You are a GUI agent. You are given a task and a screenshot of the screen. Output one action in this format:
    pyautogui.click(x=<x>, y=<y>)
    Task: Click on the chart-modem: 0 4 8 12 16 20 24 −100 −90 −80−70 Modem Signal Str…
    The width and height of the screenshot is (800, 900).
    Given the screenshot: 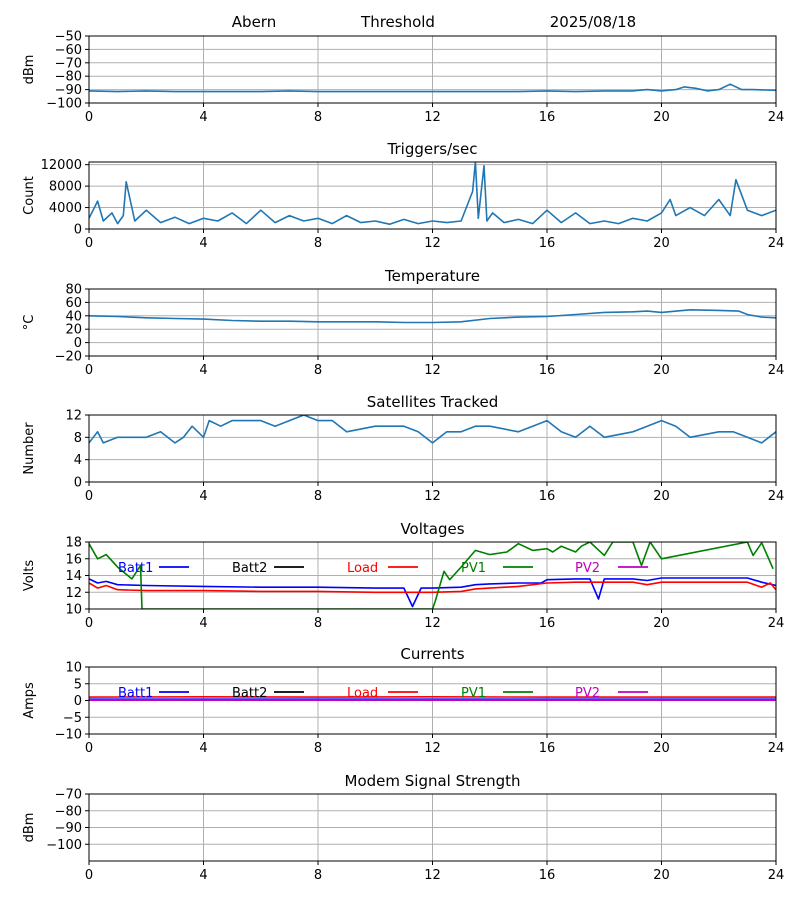 What is the action you would take?
    pyautogui.click(x=403, y=827)
    